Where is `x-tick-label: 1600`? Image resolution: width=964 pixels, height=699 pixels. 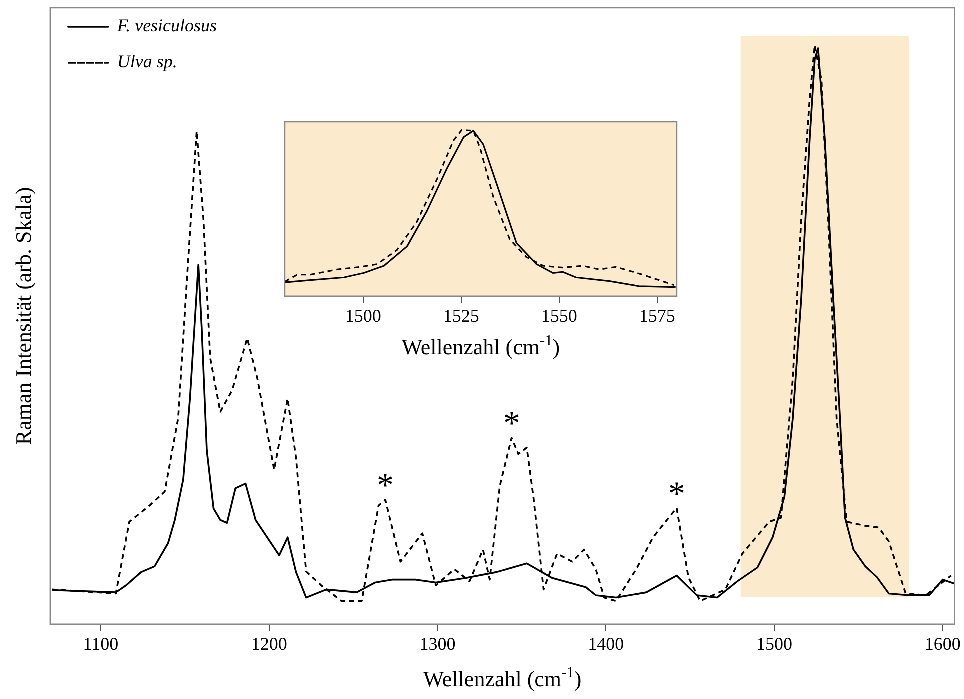 x-tick-label: 1600 is located at coordinates (942, 644).